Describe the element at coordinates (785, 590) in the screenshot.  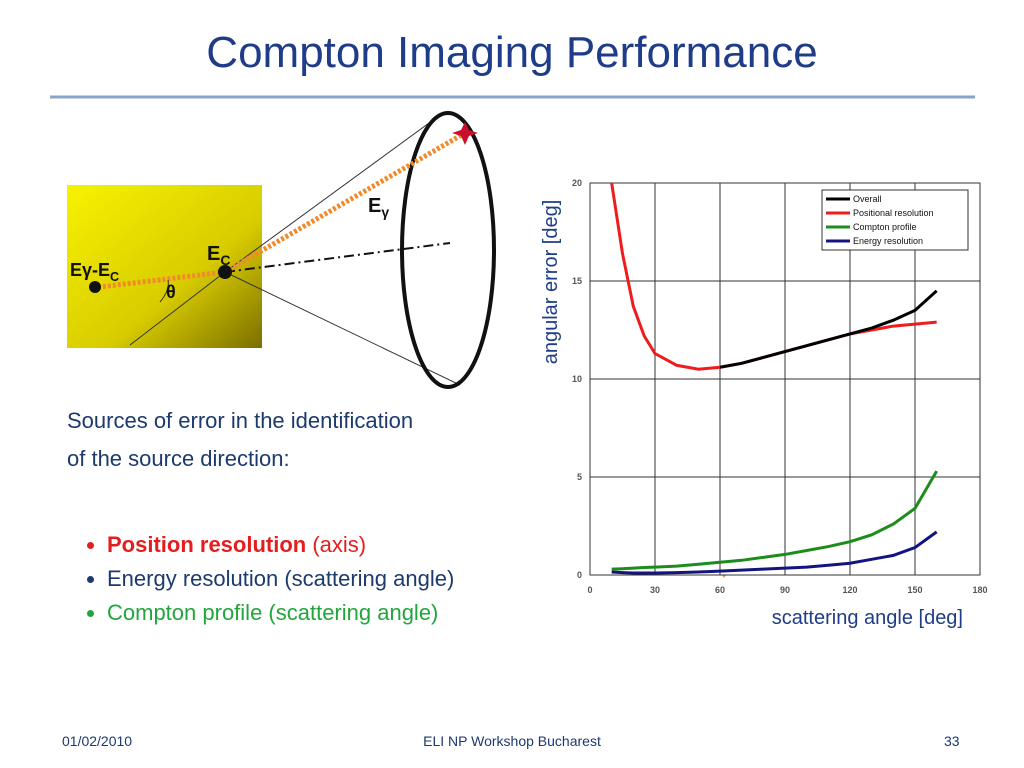
I see `x-tick-label: 90` at that location.